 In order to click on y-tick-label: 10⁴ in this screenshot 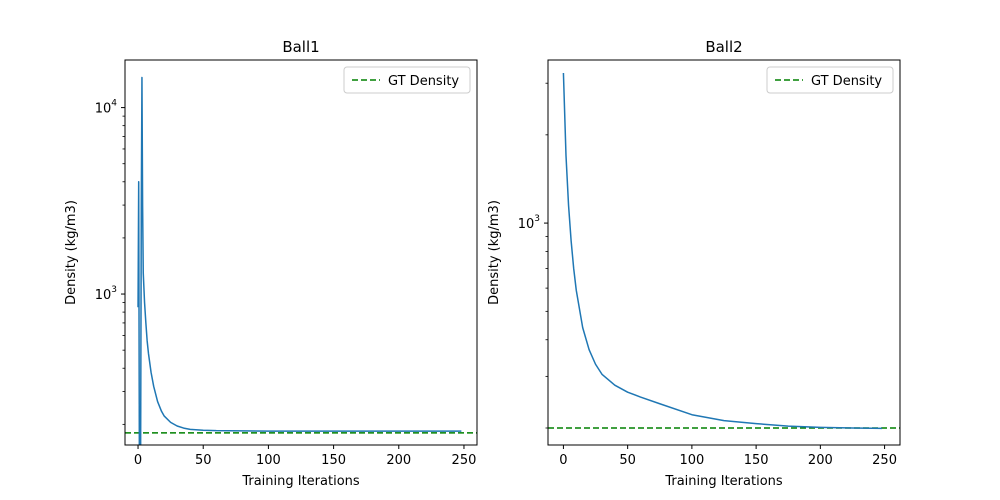, I will do `click(106, 108)`.